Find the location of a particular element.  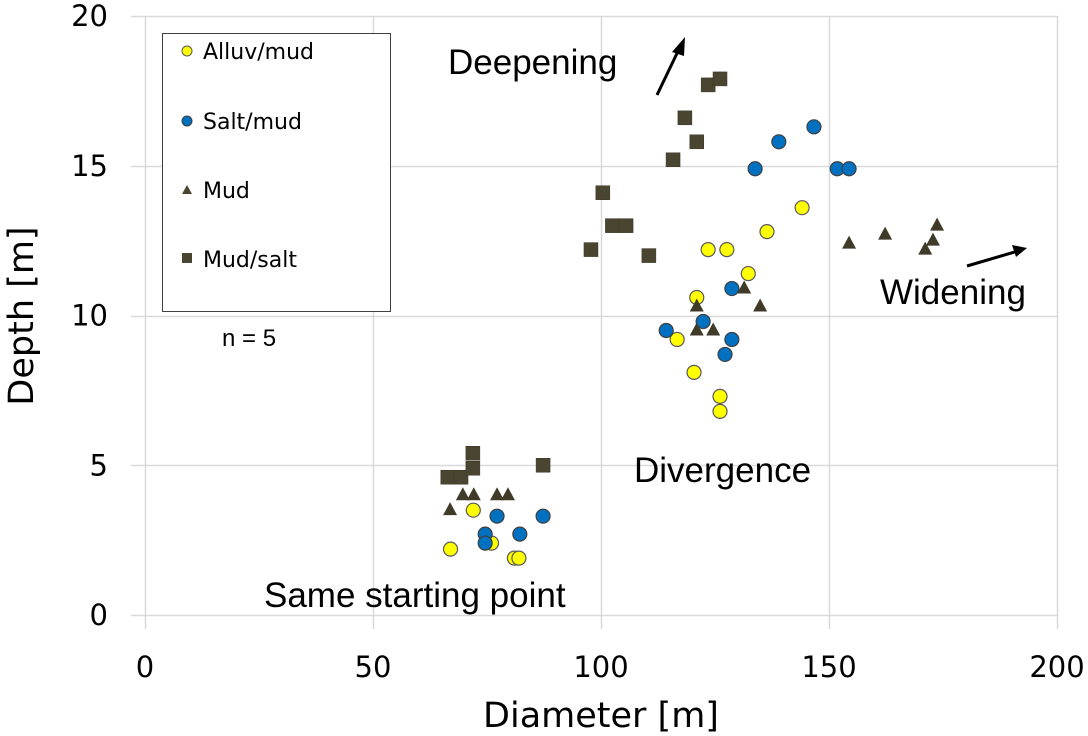

legend-label-salt-mud: Salt/mud is located at coordinates (252, 122).